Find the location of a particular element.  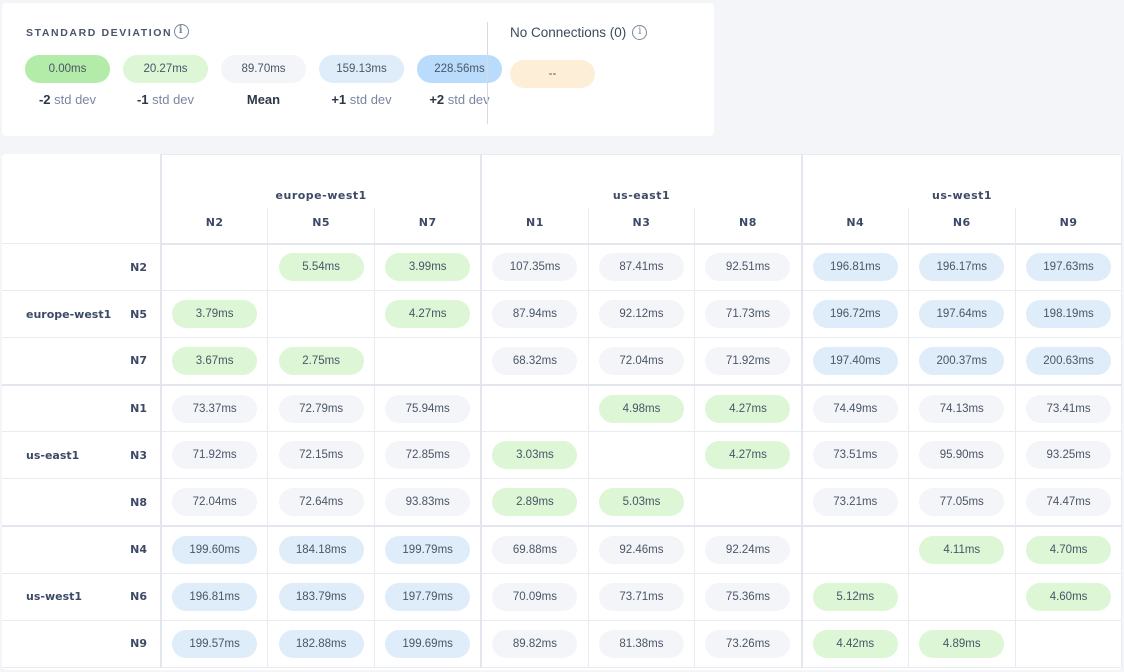

latency-pill: 5.54ms is located at coordinates (321, 267).